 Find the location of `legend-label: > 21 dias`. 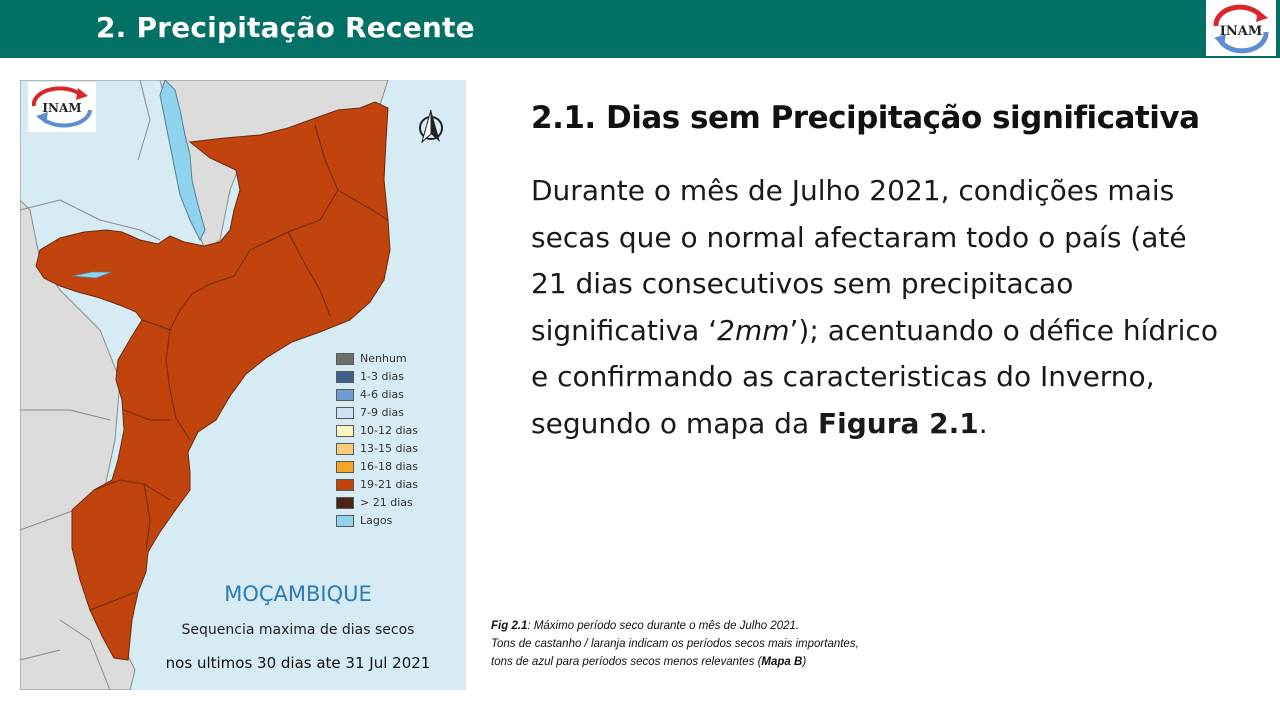

legend-label: > 21 dias is located at coordinates (386, 502).